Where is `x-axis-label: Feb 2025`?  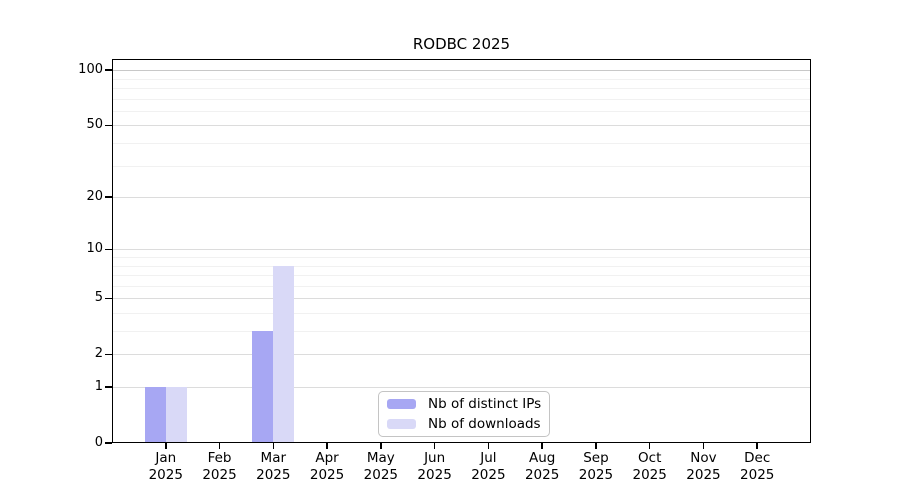 x-axis-label: Feb 2025 is located at coordinates (219, 466).